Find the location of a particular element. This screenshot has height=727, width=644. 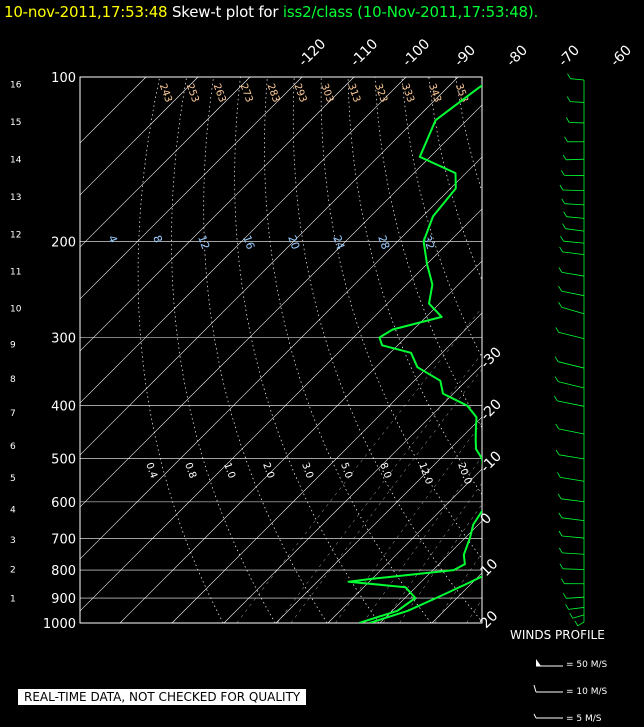

mr-label-group: 20.0 is located at coordinates (464, 473).